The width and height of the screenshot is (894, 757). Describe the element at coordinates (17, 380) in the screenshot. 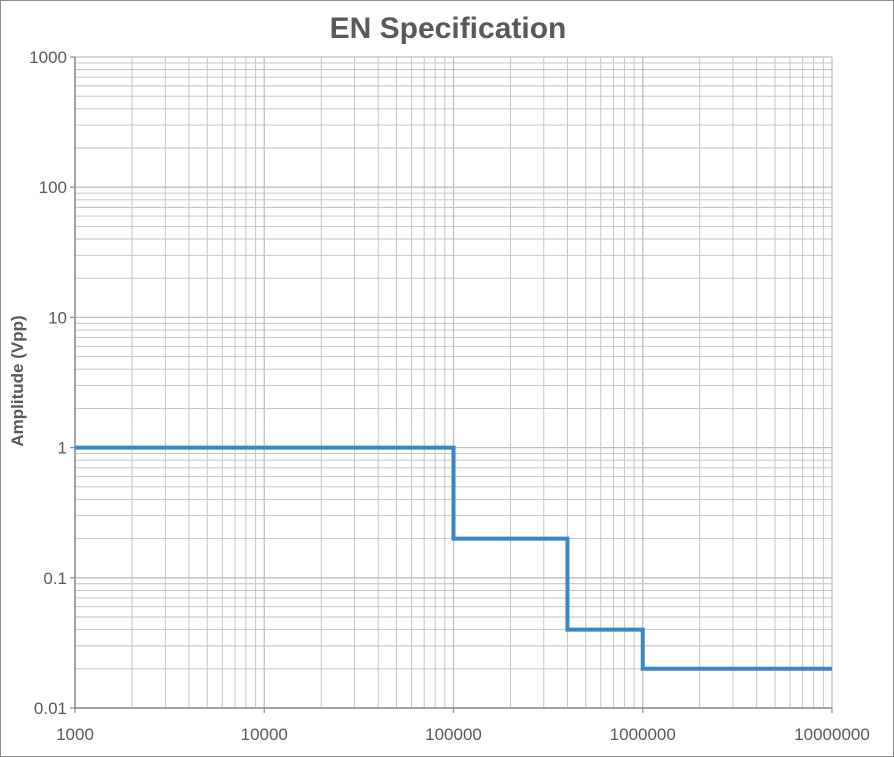

I see `y-axis-label: Amplitude (Vpp)` at that location.